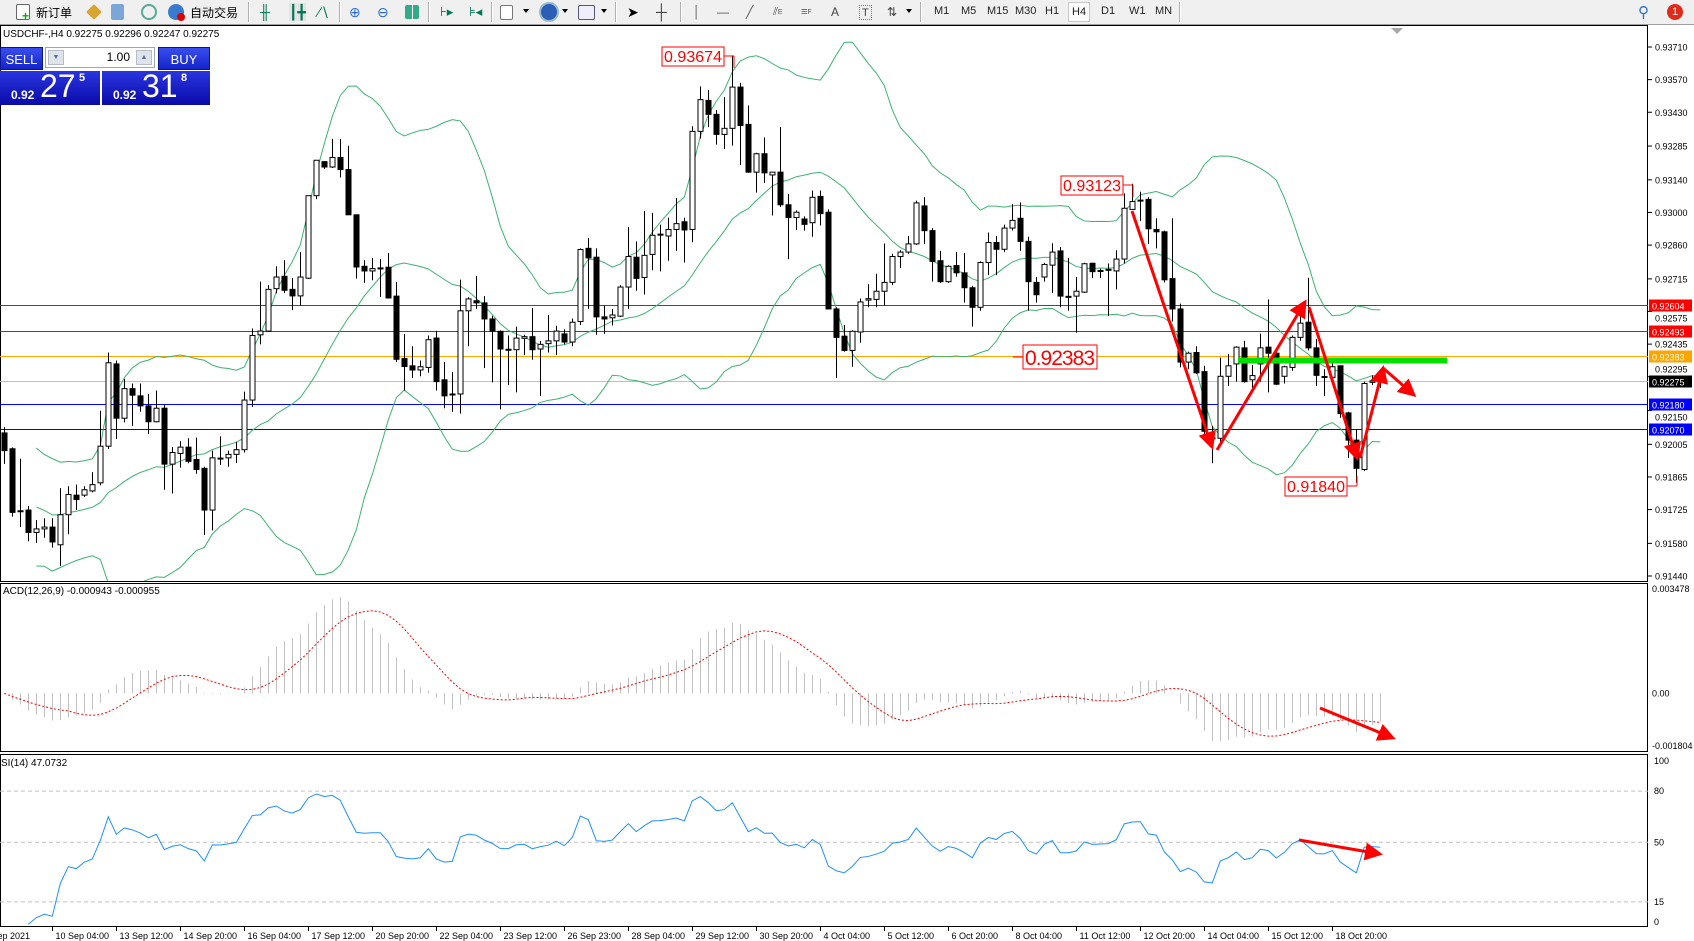 The image size is (1694, 941). I want to click on rsi-axis-label: 0, so click(1656, 922).